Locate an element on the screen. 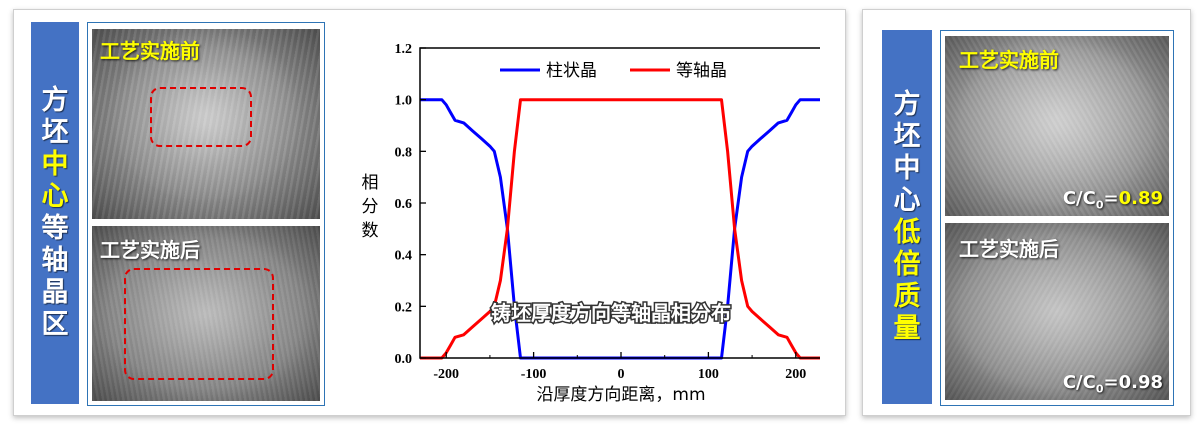 This screenshot has width=1202, height=432. ratio-before-eq: = is located at coordinates (1111, 199).